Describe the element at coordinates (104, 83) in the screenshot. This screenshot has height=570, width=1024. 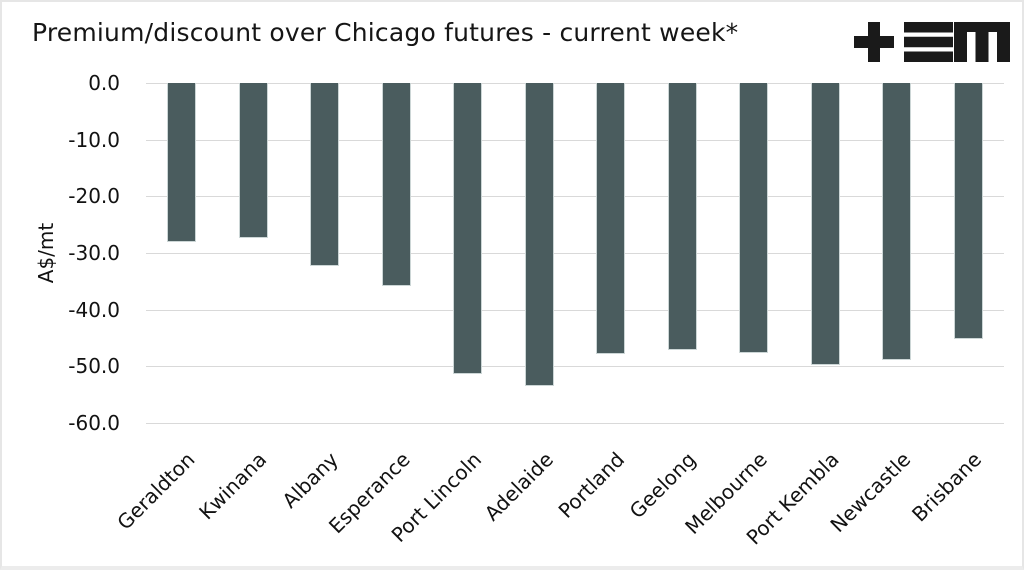
I see `y-tick-label: 0.0` at that location.